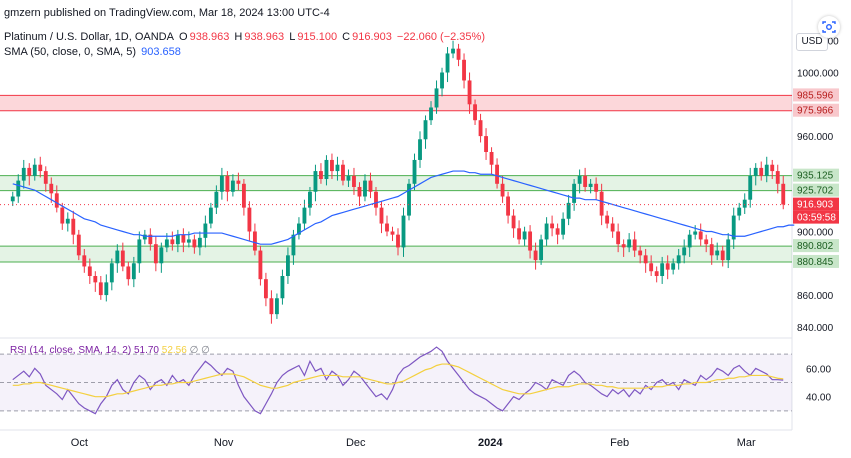 Image resolution: width=851 pixels, height=458 pixels. Describe the element at coordinates (815, 232) in the screenshot. I see `y-tick-label: 900.000` at that location.